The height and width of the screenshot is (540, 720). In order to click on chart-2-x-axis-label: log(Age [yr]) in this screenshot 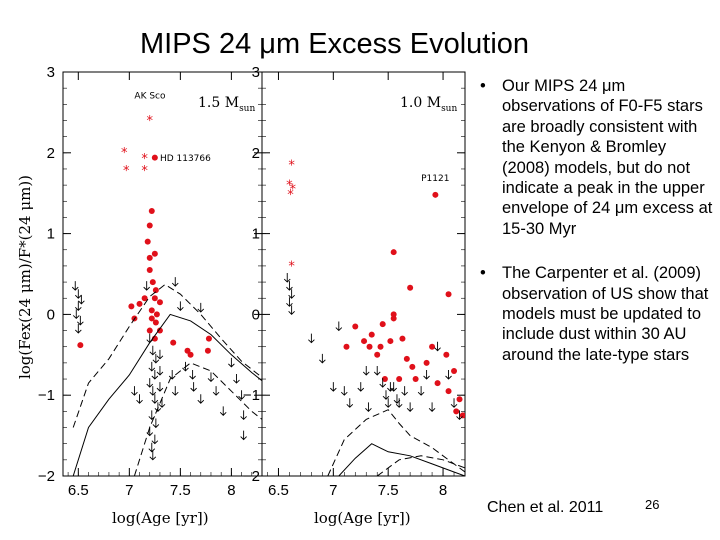, I will do `click(362, 518)`.